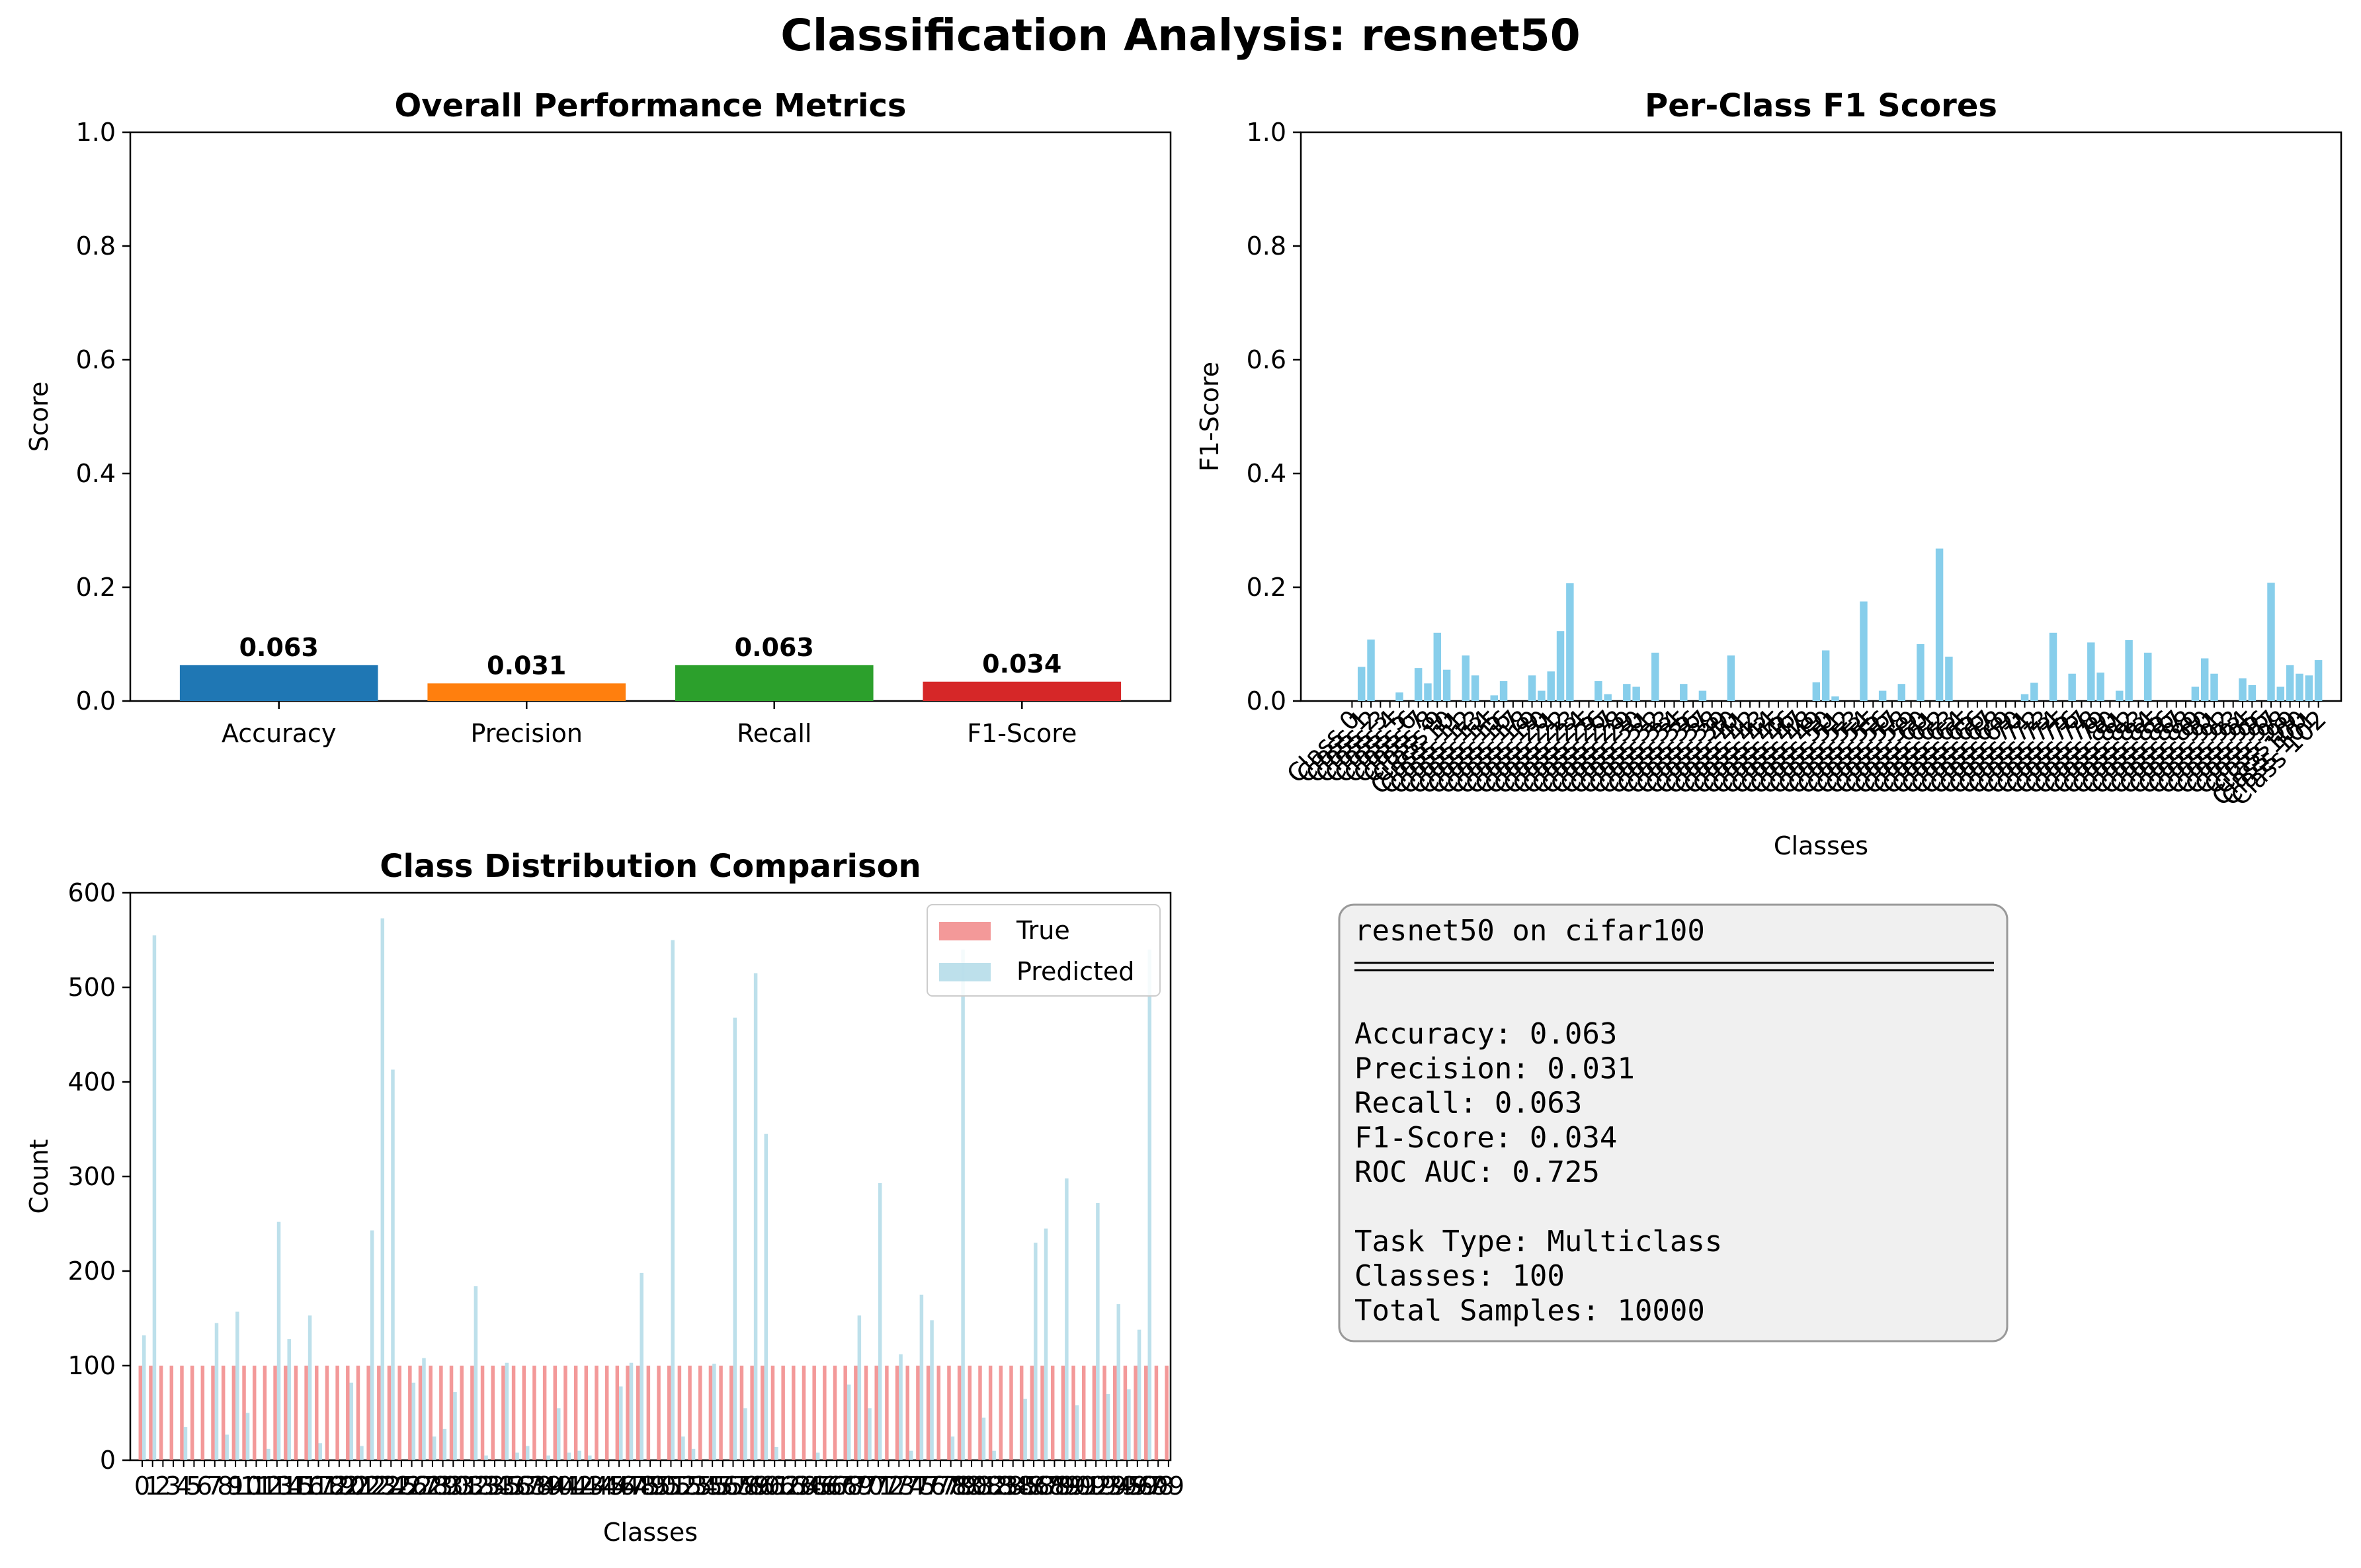 The image size is (2361, 1568). I want to click on dist-xtick-label: 49, so click(650, 1486).